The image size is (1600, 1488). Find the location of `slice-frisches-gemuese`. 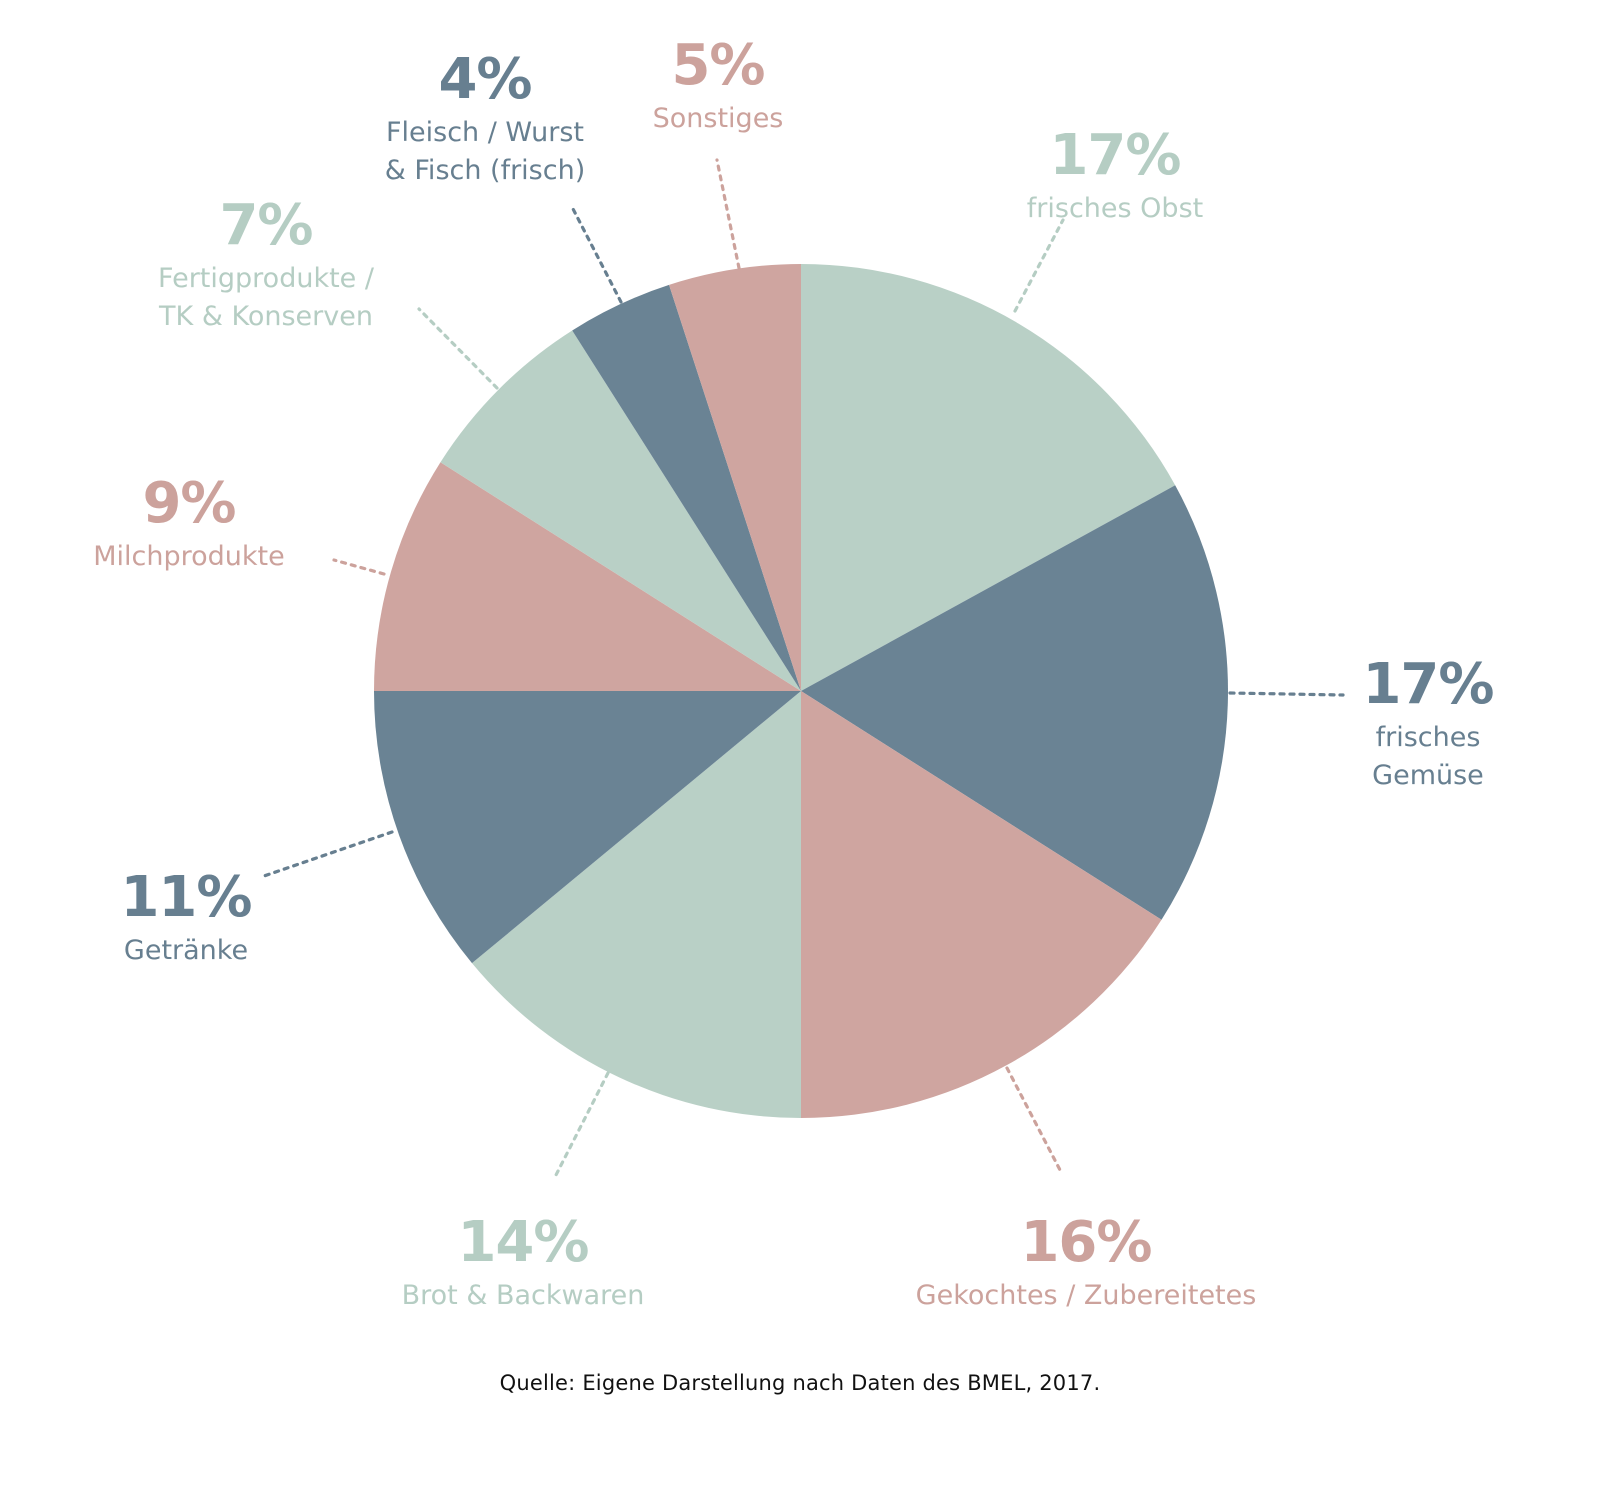

slice-frisches-gemuese is located at coordinates (1015, 702).